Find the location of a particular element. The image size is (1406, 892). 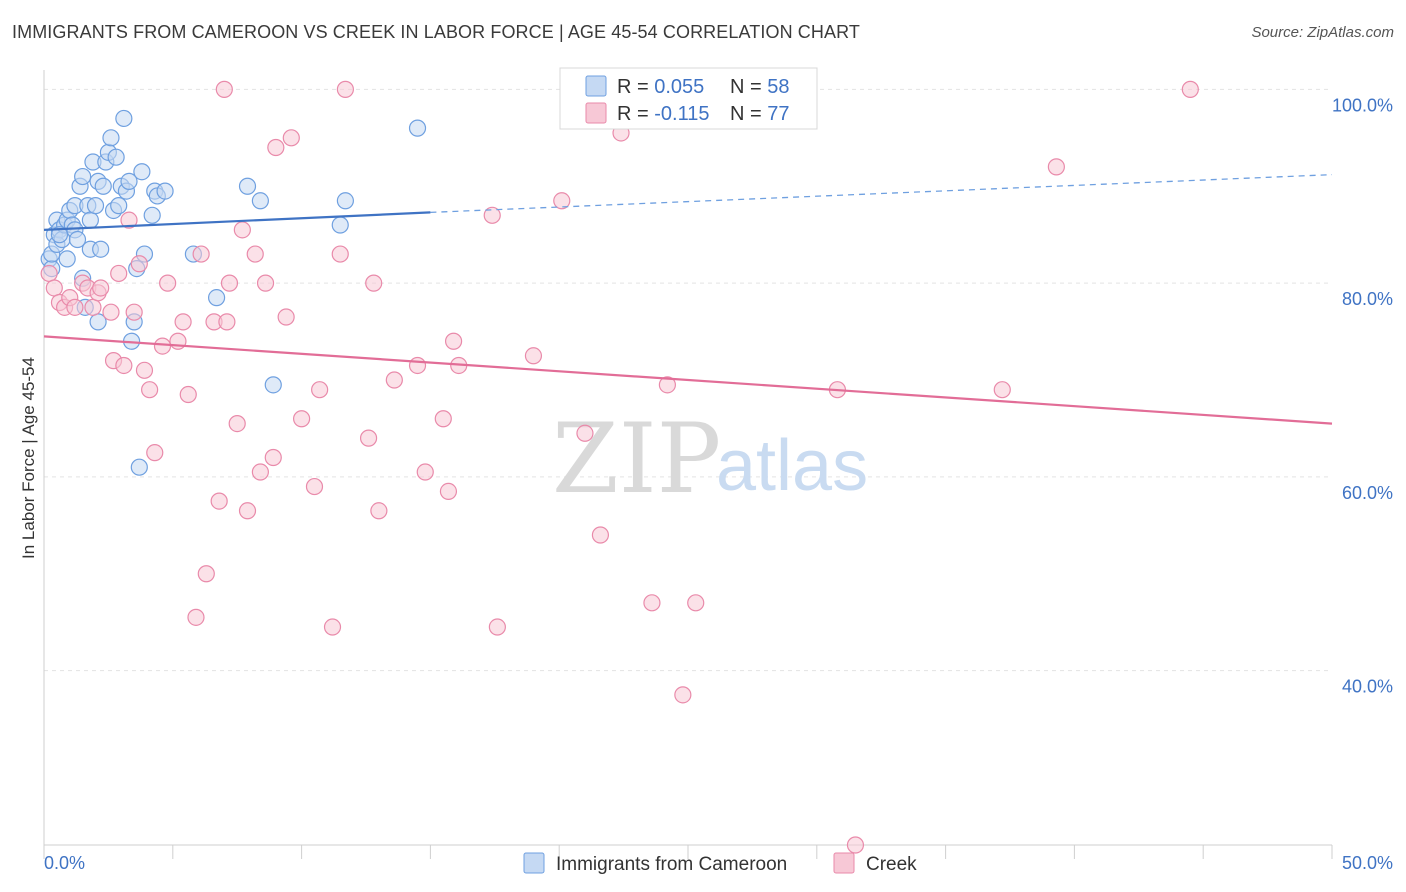

watermark-atlas: atlas is located at coordinates (792, 466).